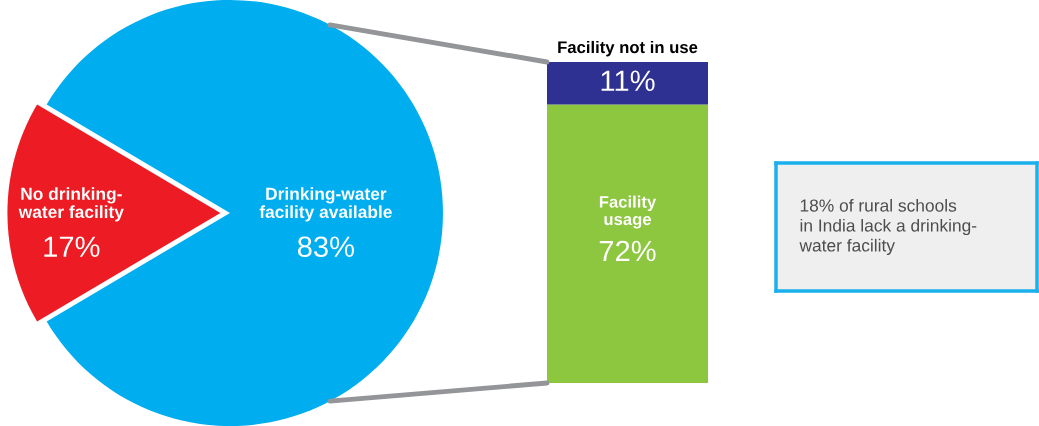 The height and width of the screenshot is (426, 1039). What do you see at coordinates (627, 251) in the screenshot?
I see `data-label: 72%` at bounding box center [627, 251].